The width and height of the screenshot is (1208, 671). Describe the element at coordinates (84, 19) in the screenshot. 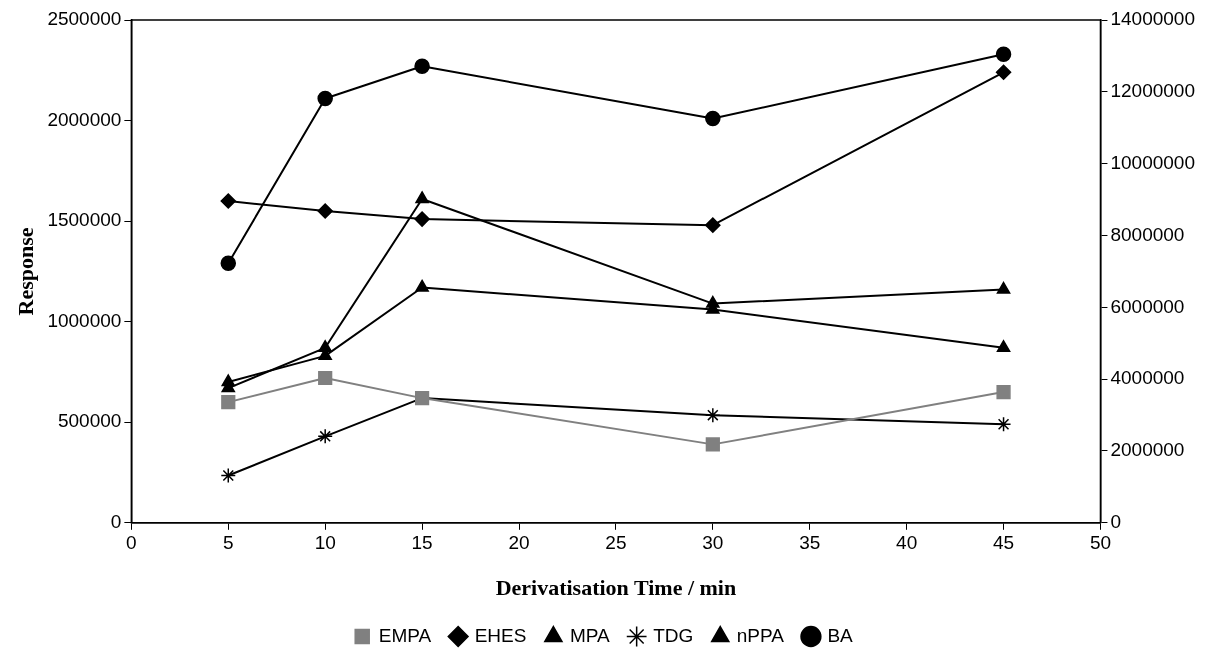

I see `y-tick-label: 2500000` at that location.